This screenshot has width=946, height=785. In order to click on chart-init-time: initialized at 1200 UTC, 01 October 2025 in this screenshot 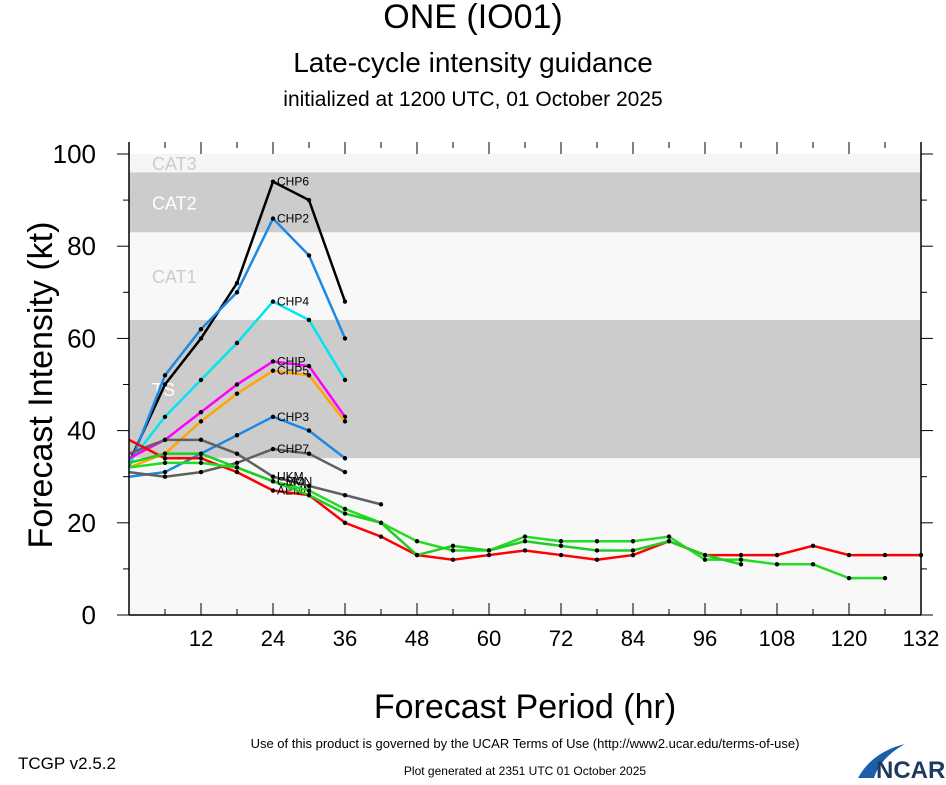, I will do `click(472, 99)`.